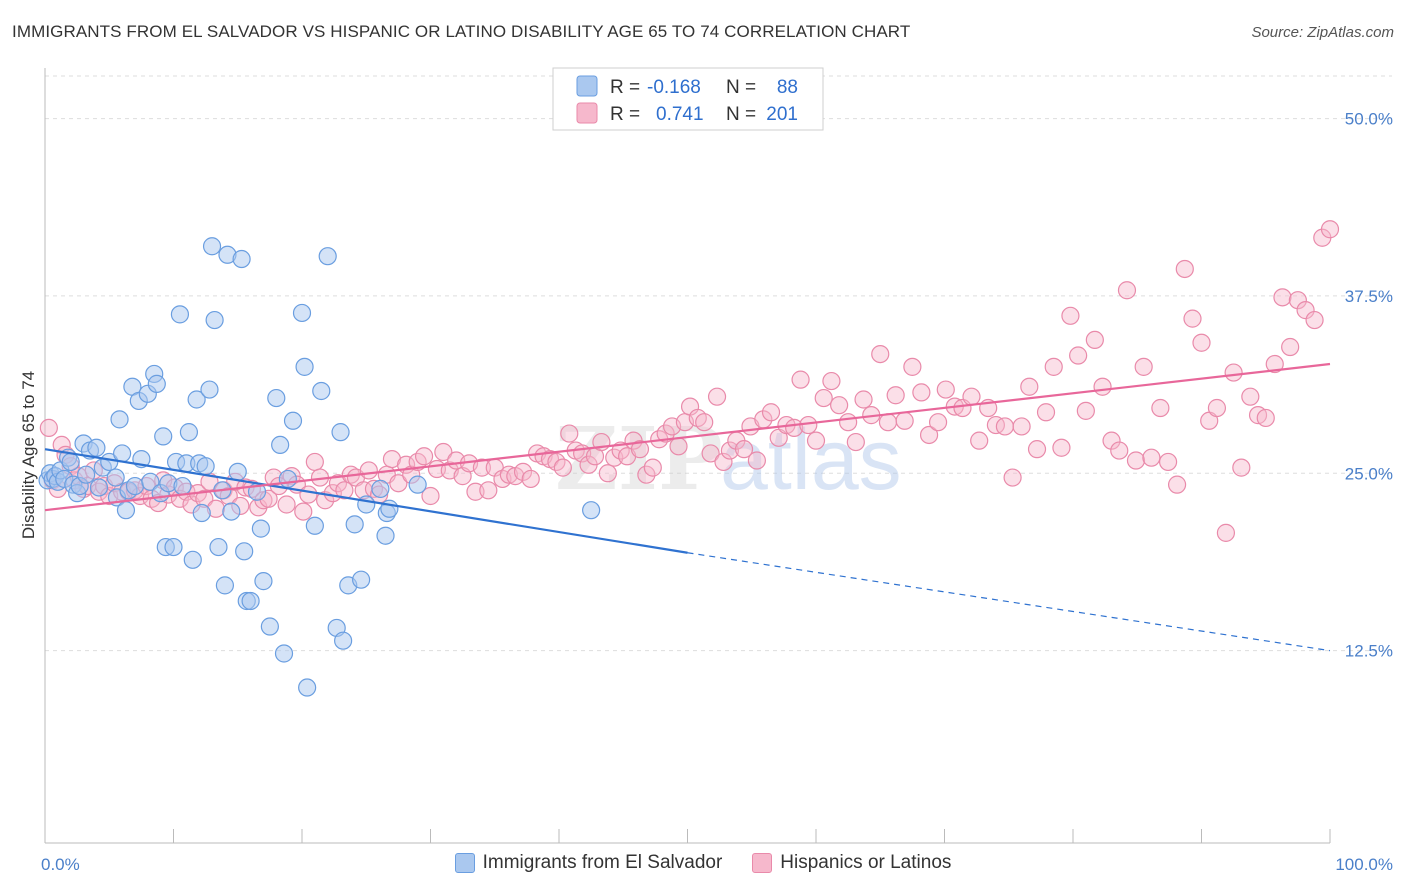 This screenshot has height=892, width=1406. Describe the element at coordinates (811, 460) in the screenshot. I see `watermark-atlas: atlas` at that location.